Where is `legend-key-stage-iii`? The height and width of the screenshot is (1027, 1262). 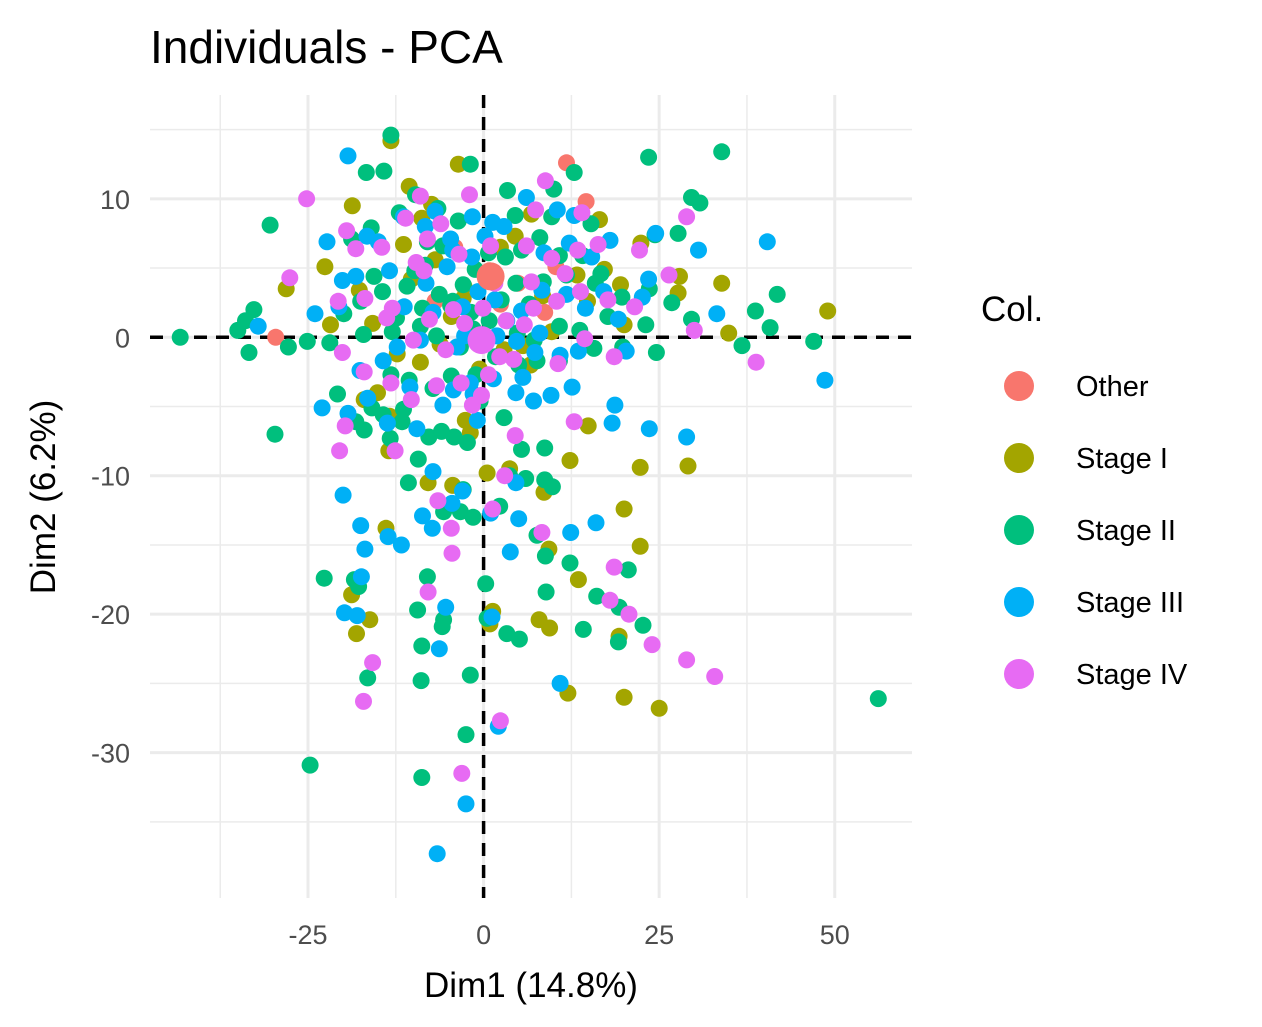
legend-key-stage-iii is located at coordinates (1019, 602).